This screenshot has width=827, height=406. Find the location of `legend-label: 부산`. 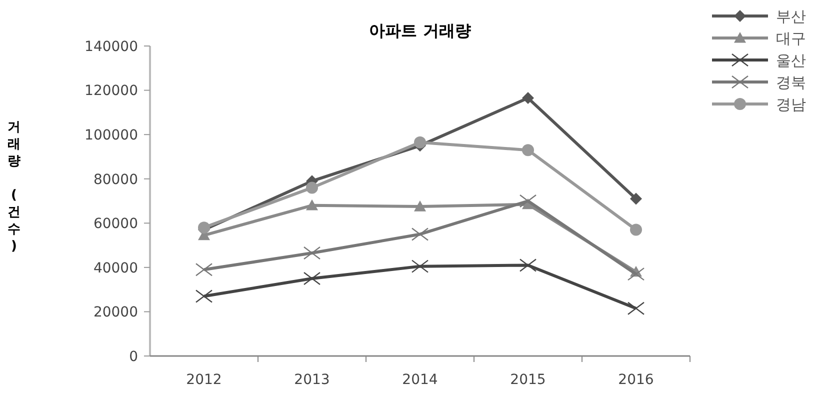

legend-label: 부산 is located at coordinates (791, 16).